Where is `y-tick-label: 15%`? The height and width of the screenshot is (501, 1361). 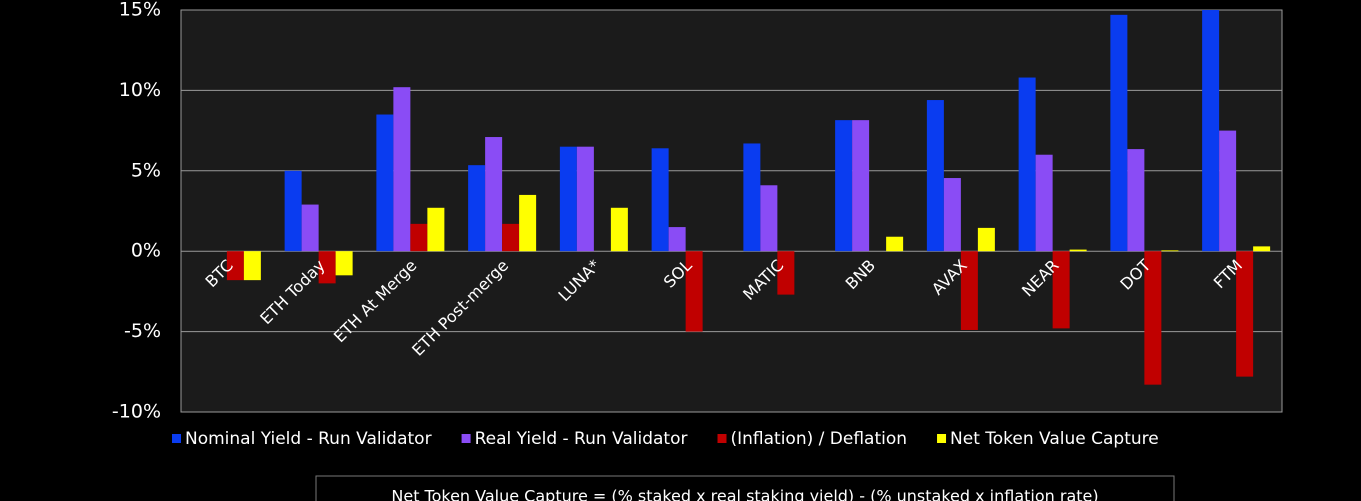 y-tick-label: 15% is located at coordinates (140, 10).